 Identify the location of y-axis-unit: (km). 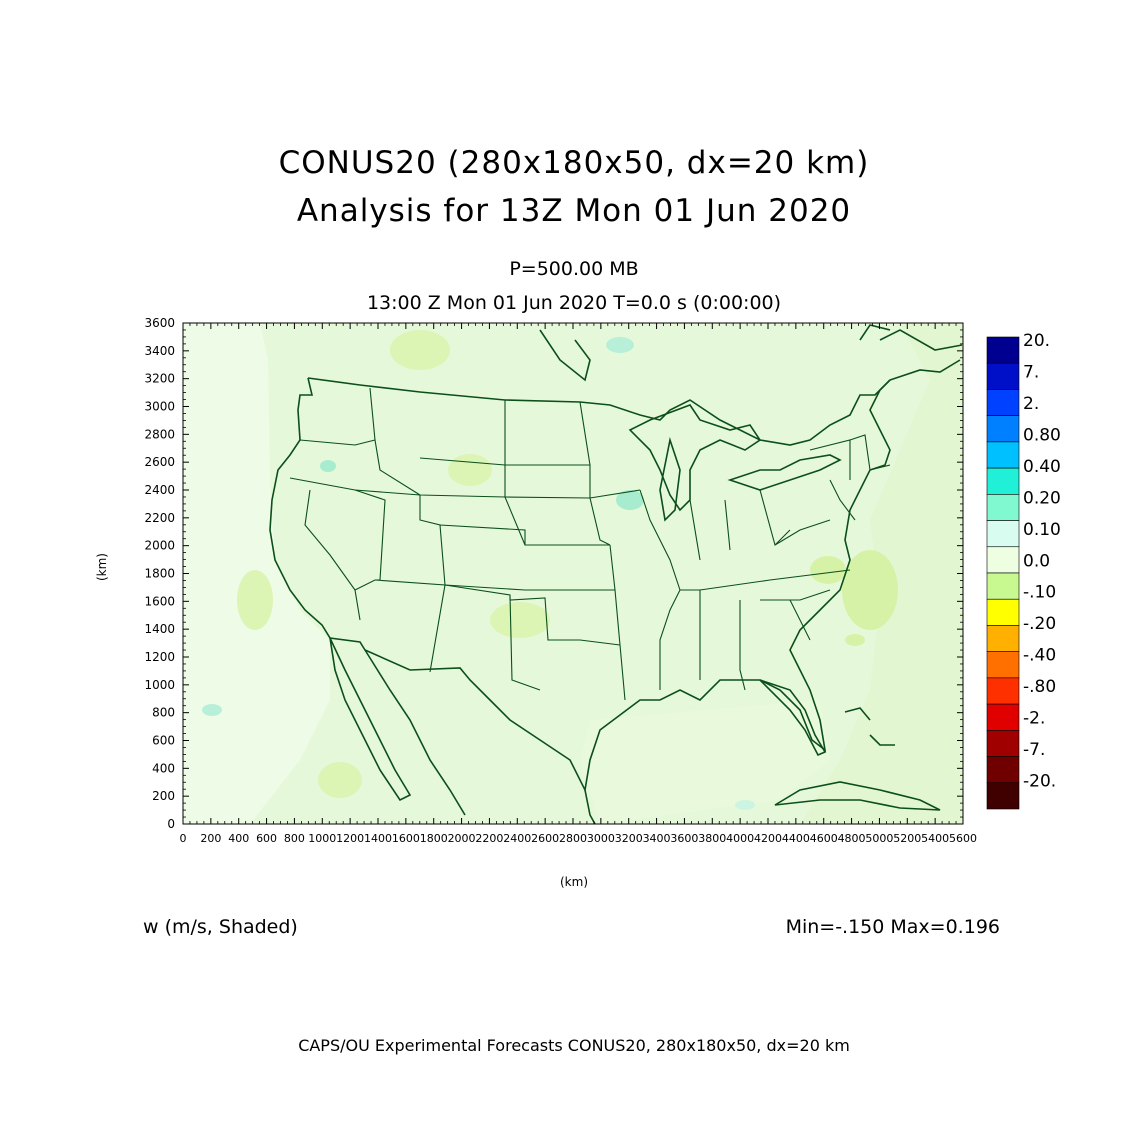
(102, 567).